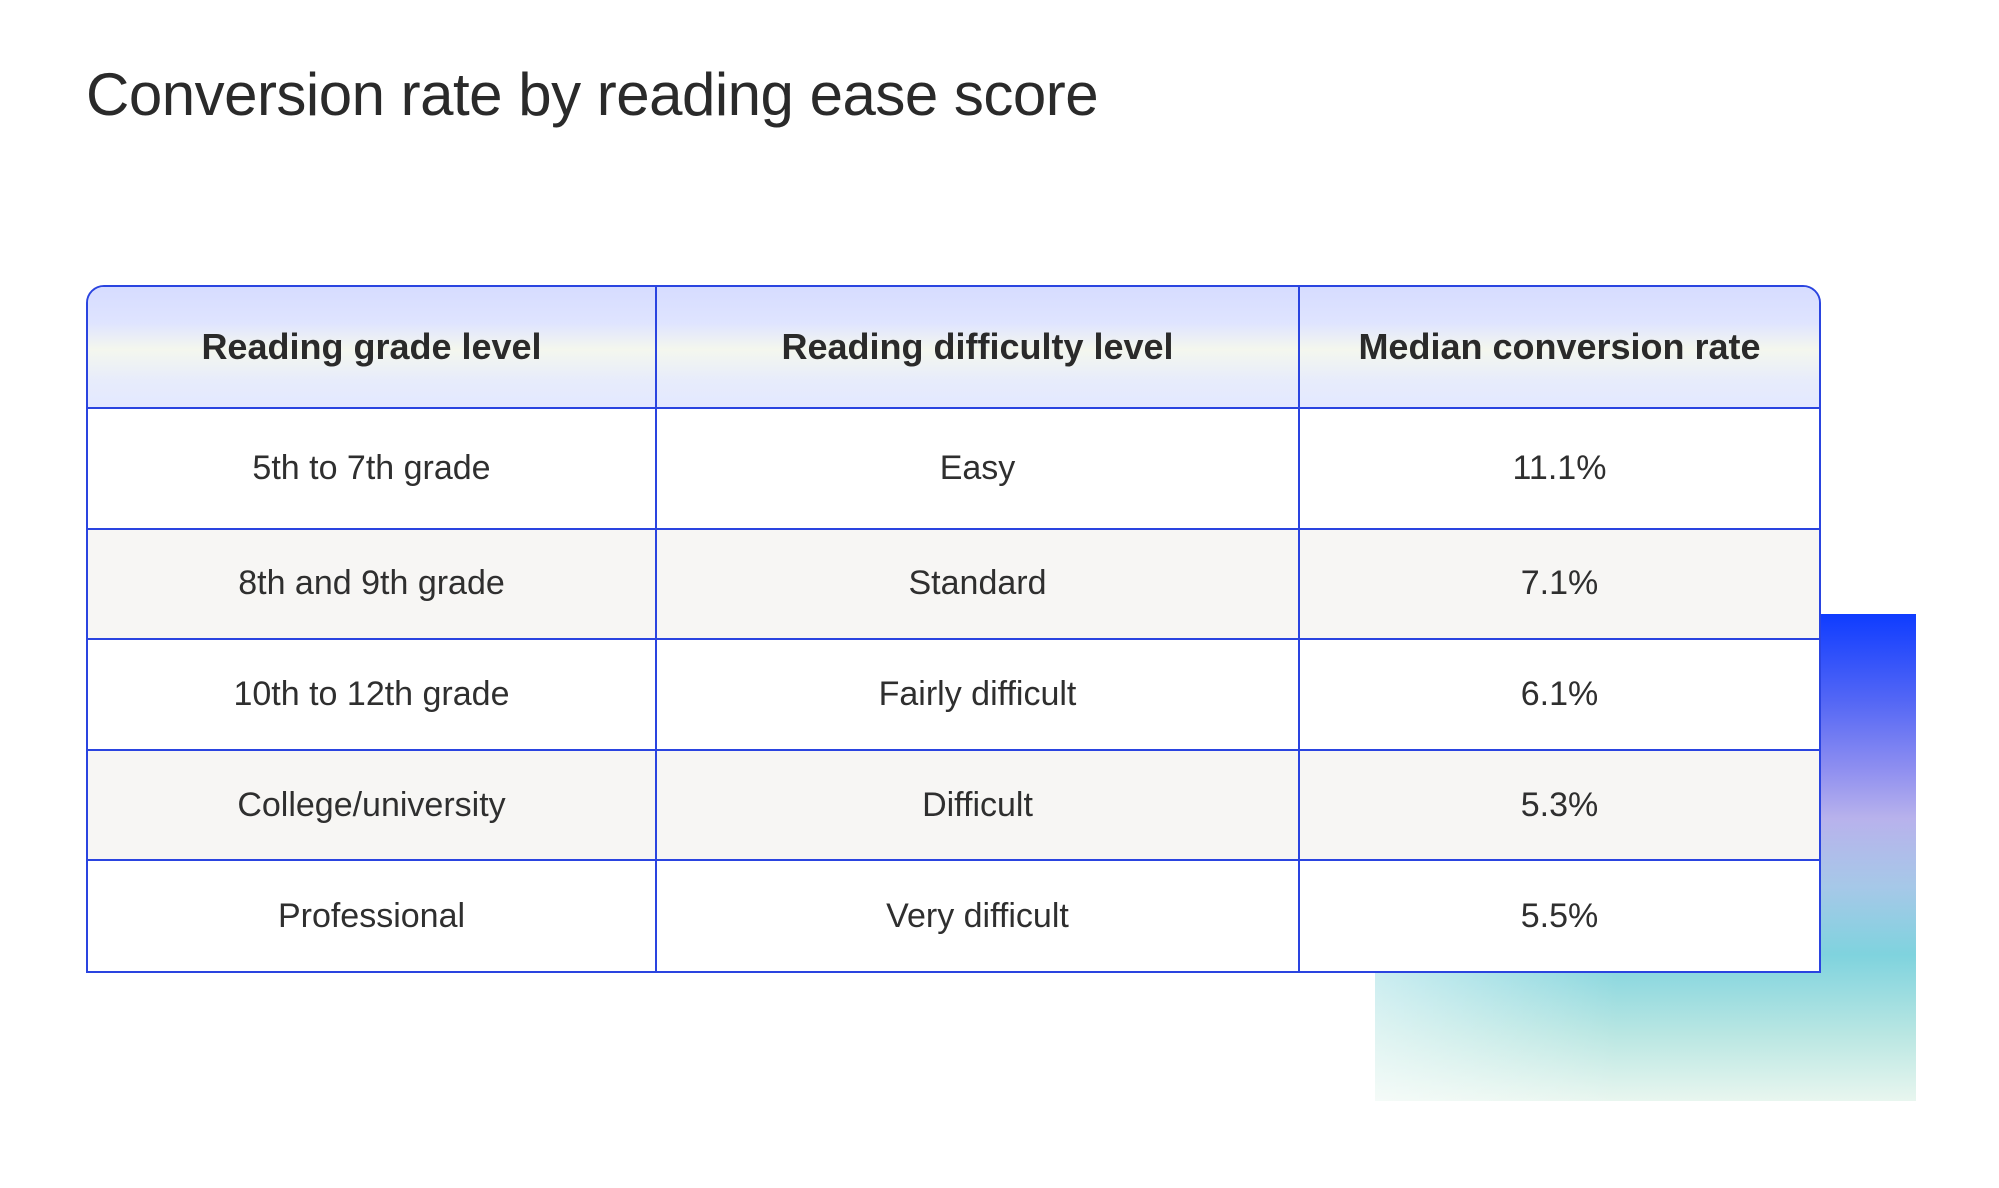  I want to click on cell-grade-level: College/university, so click(372, 805).